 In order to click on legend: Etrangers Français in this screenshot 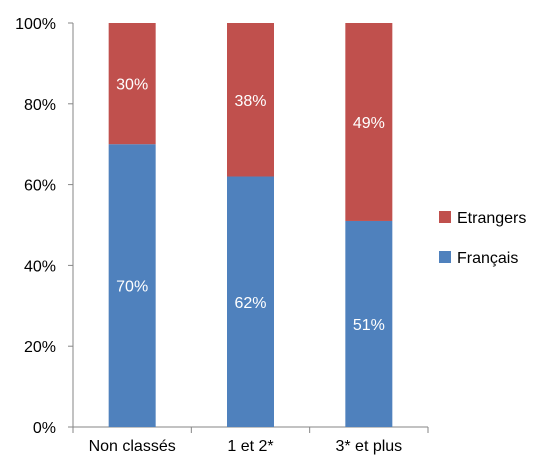, I will do `click(482, 238)`.